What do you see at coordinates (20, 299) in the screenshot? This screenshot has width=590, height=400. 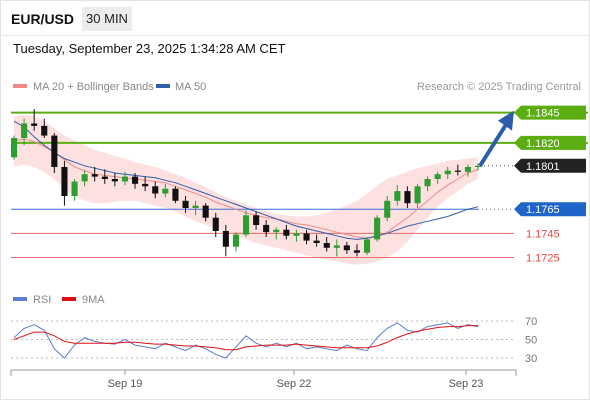 I see `legend-swatch-rsi` at bounding box center [20, 299].